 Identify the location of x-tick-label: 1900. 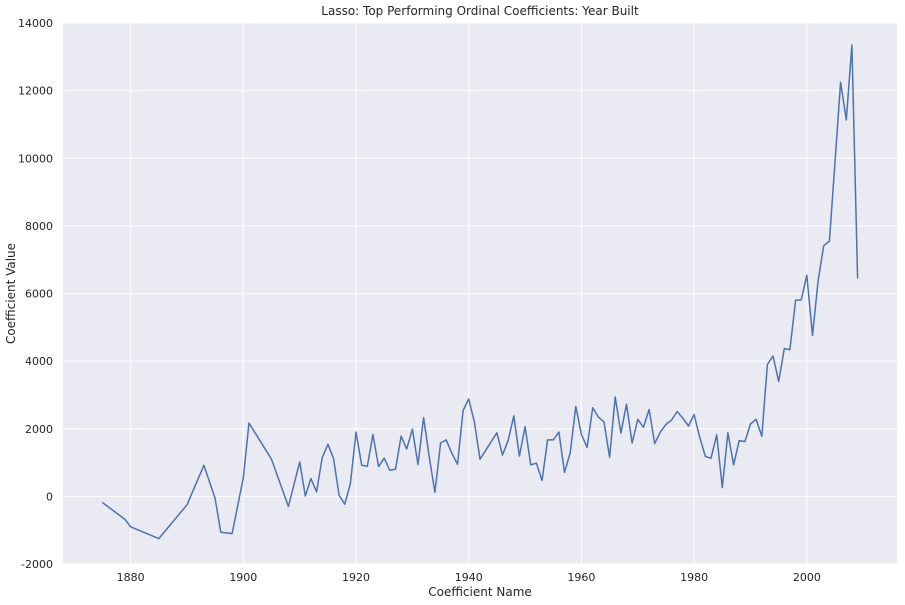
(243, 577).